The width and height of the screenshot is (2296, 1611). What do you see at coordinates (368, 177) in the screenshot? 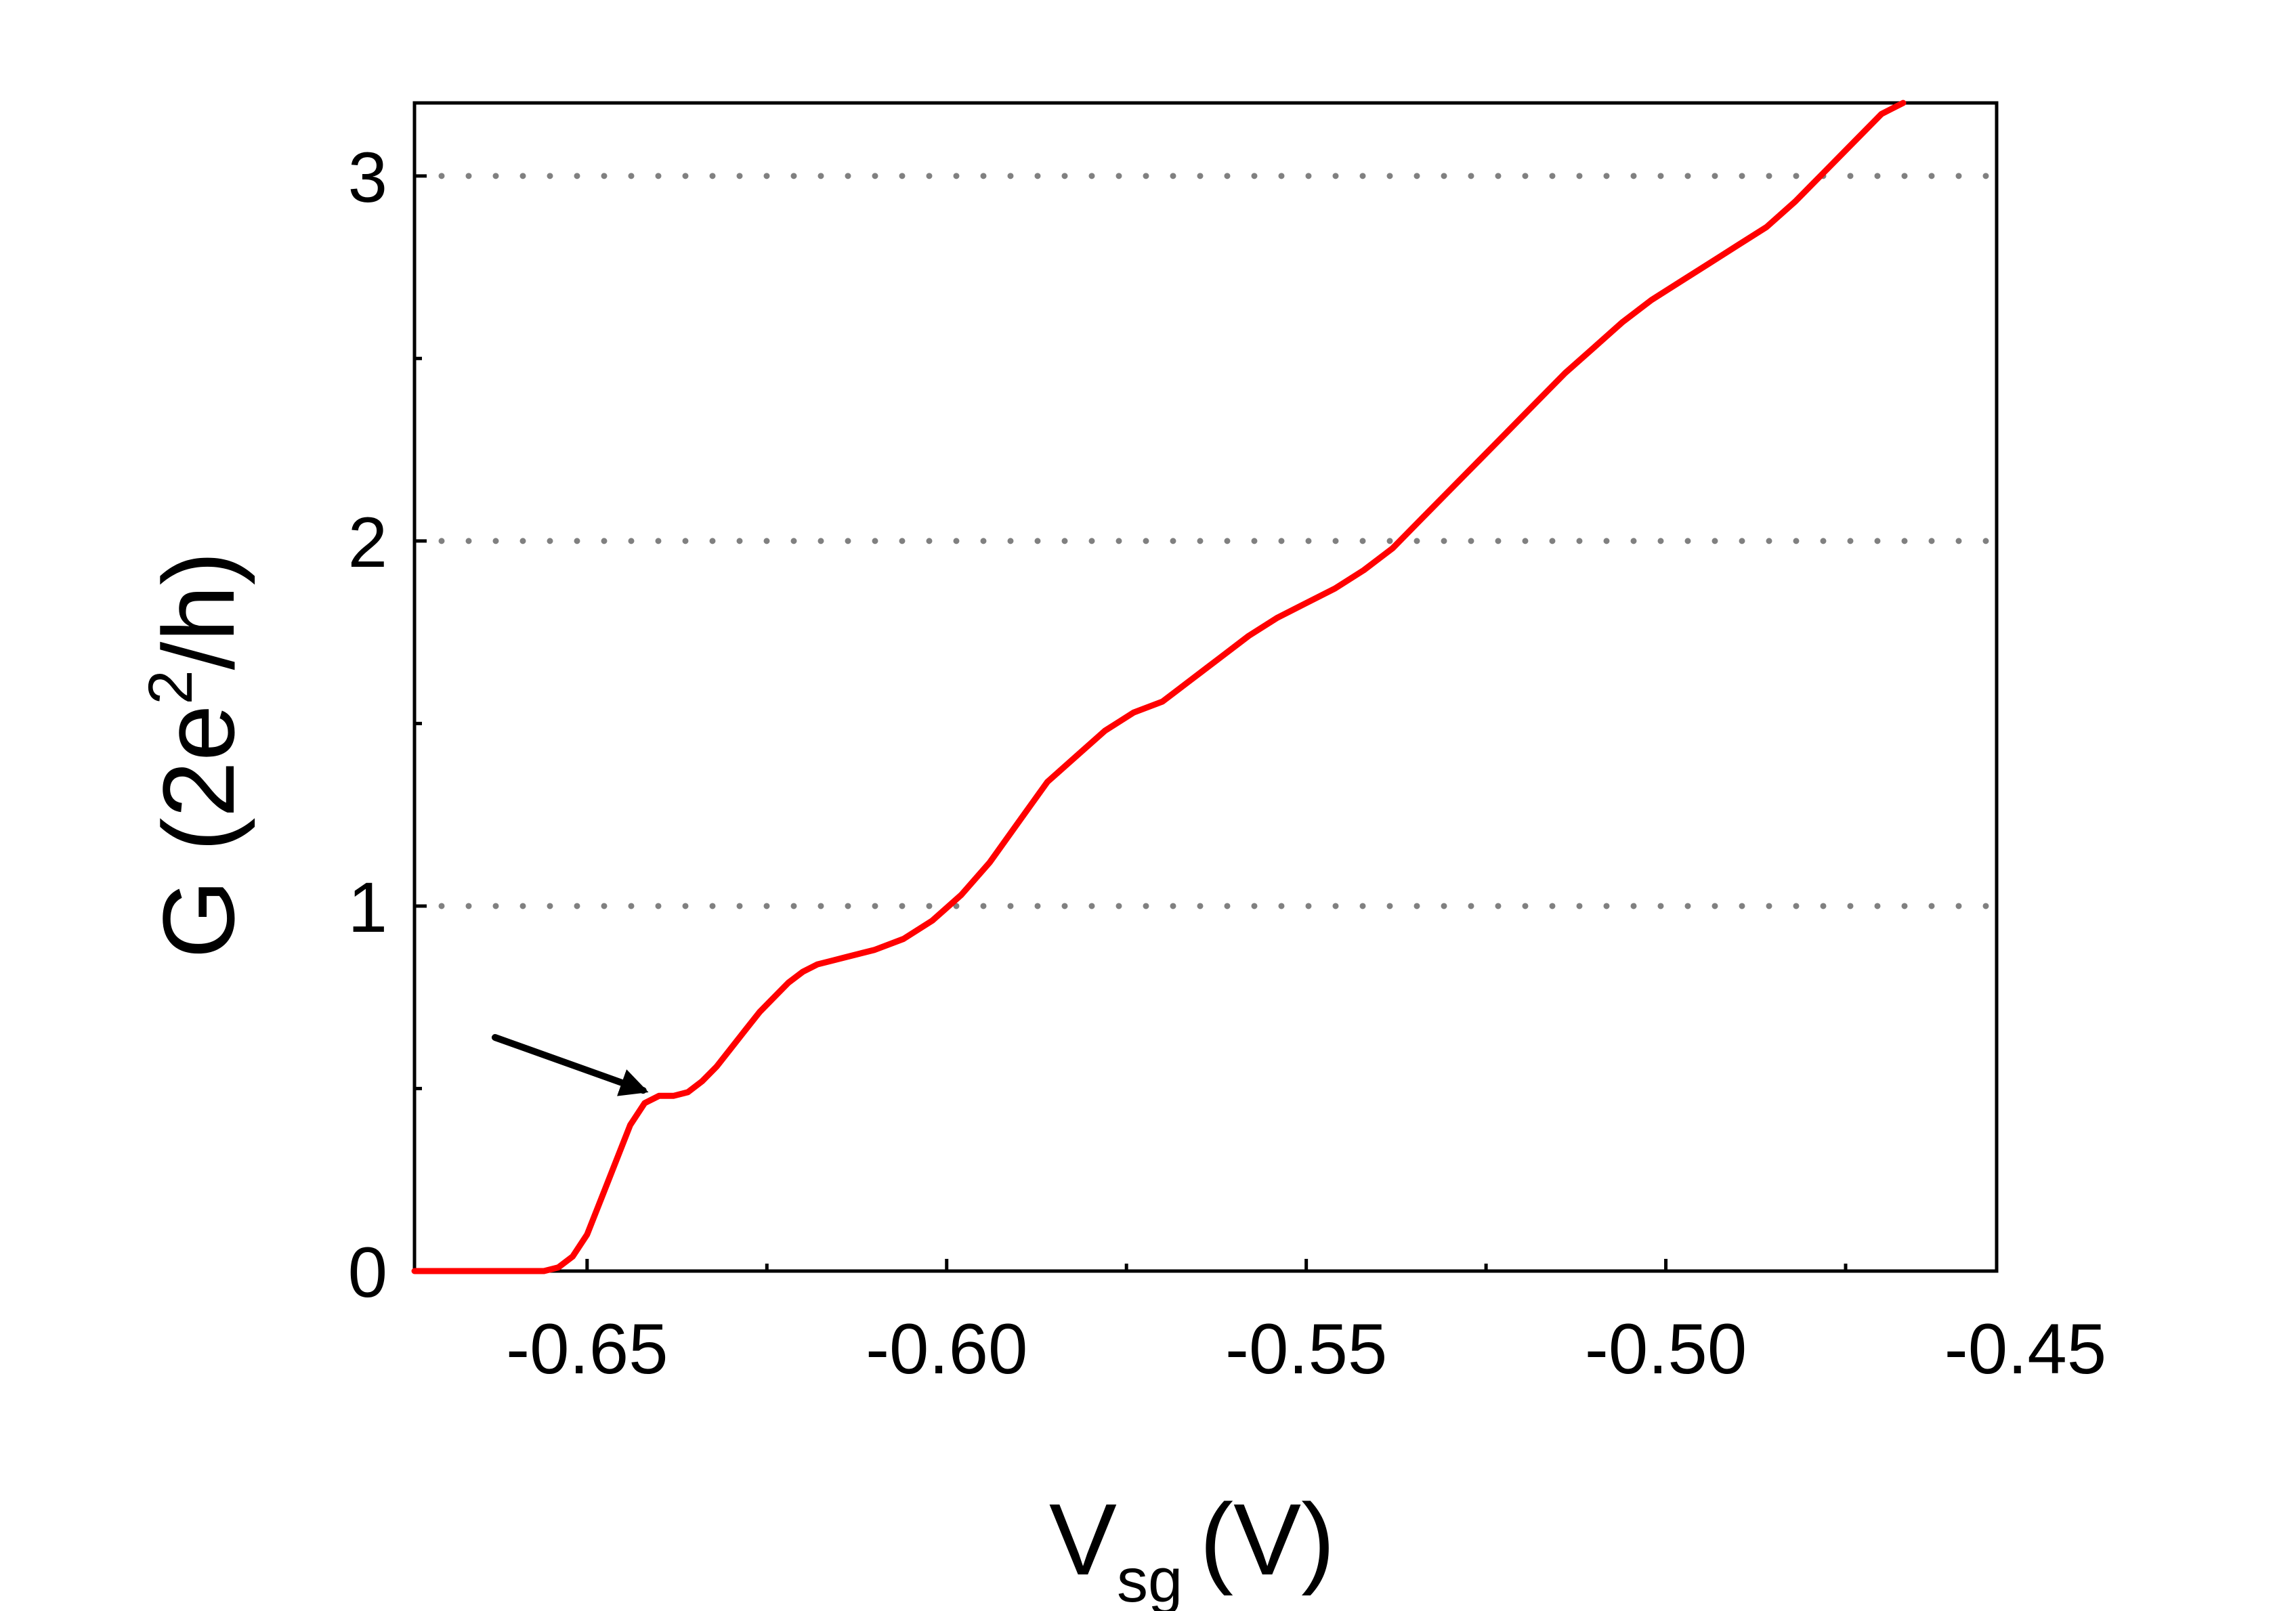
I see `y-tick-label: 3` at bounding box center [368, 177].